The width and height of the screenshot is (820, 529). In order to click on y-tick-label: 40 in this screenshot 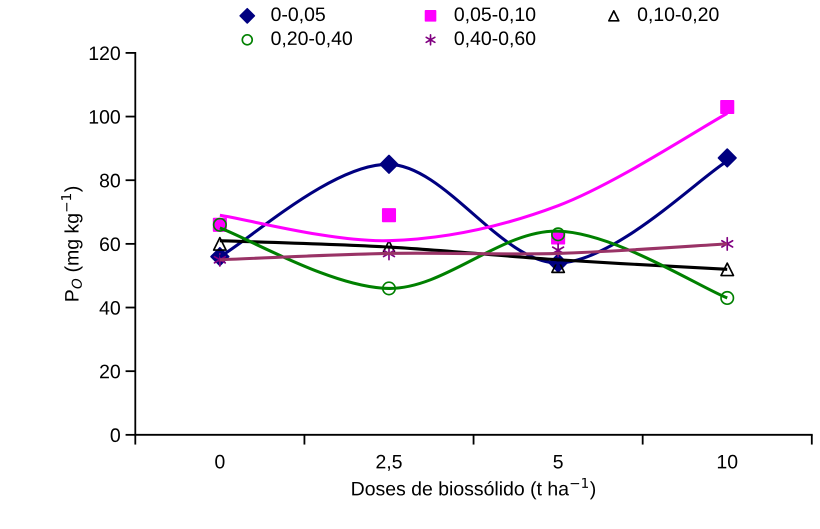, I will do `click(110, 307)`.